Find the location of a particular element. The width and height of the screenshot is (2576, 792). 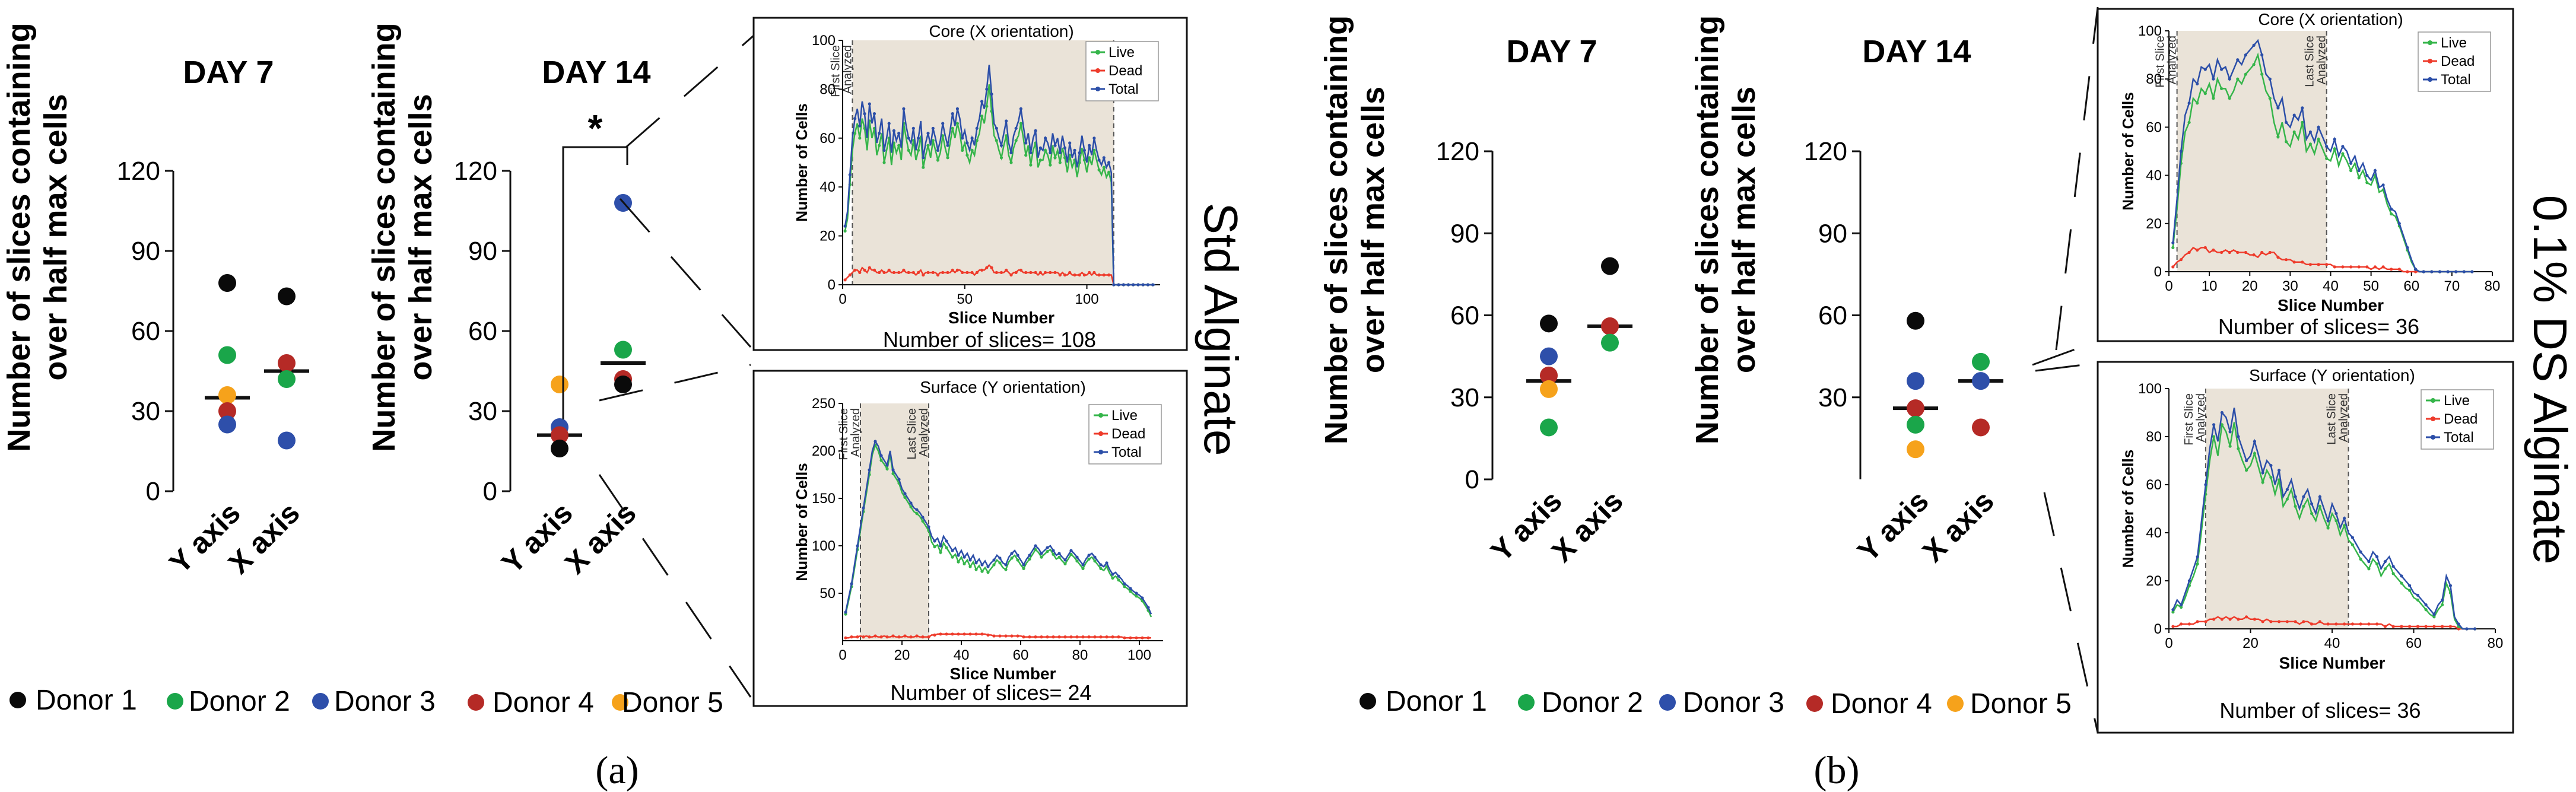

x-tick-label: 40 is located at coordinates (962, 655).